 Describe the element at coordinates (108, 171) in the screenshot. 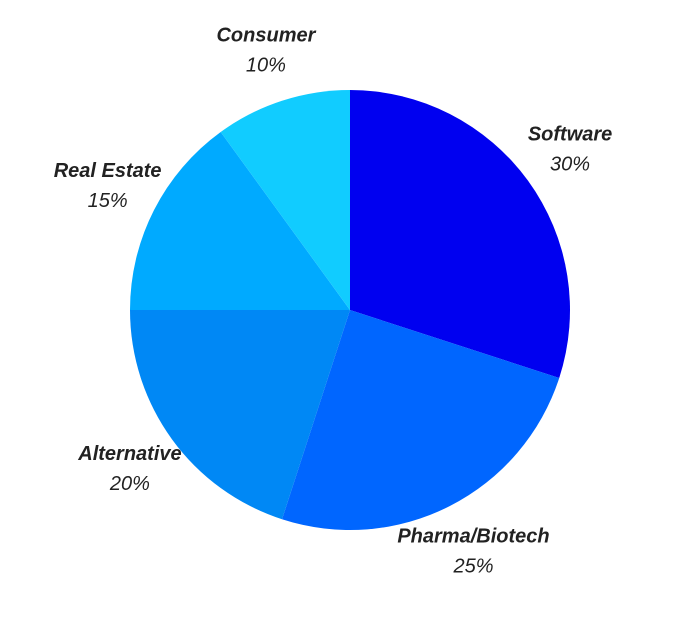

I see `slice-label: Real Estate` at that location.